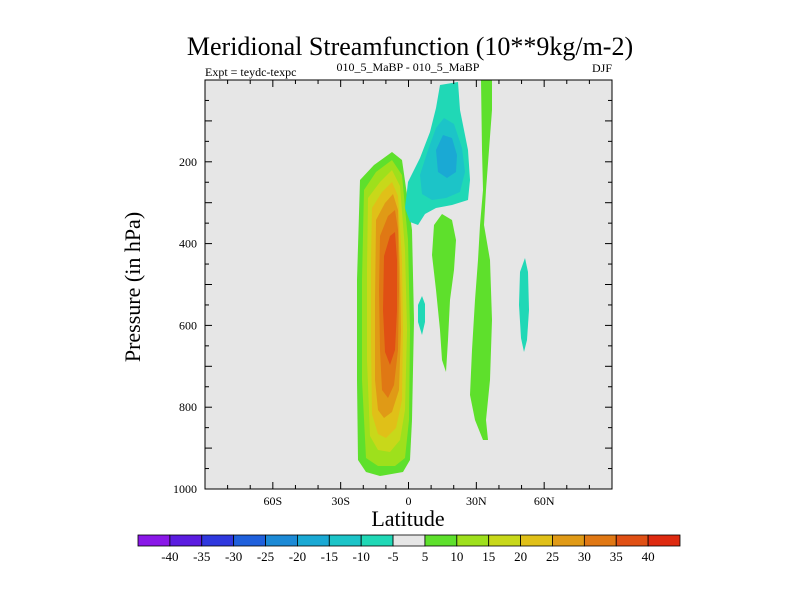  What do you see at coordinates (407, 518) in the screenshot?
I see `x-axis-label: Latitude` at bounding box center [407, 518].